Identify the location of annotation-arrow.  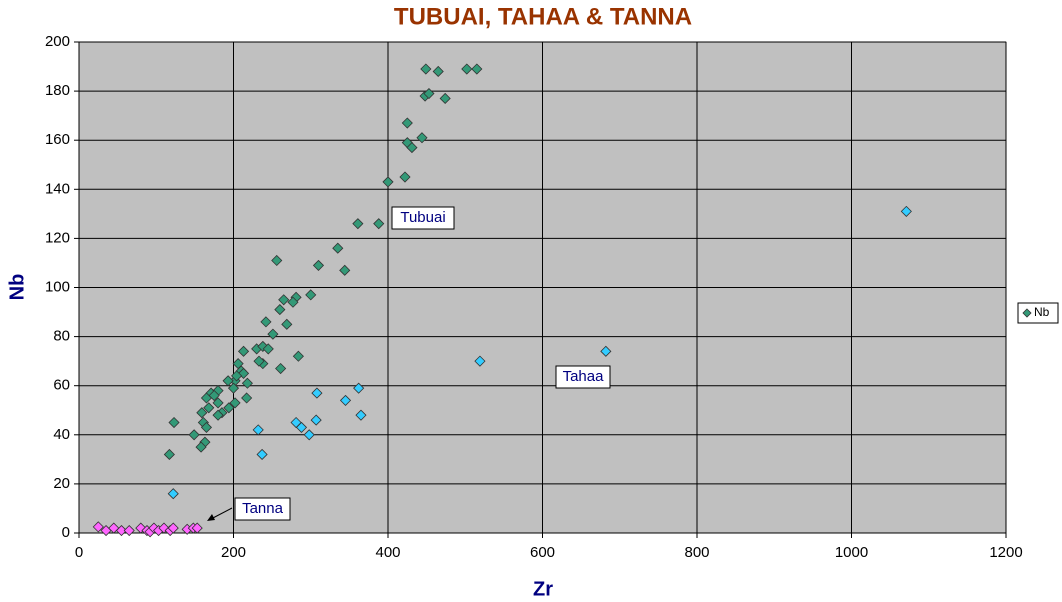
(221, 513).